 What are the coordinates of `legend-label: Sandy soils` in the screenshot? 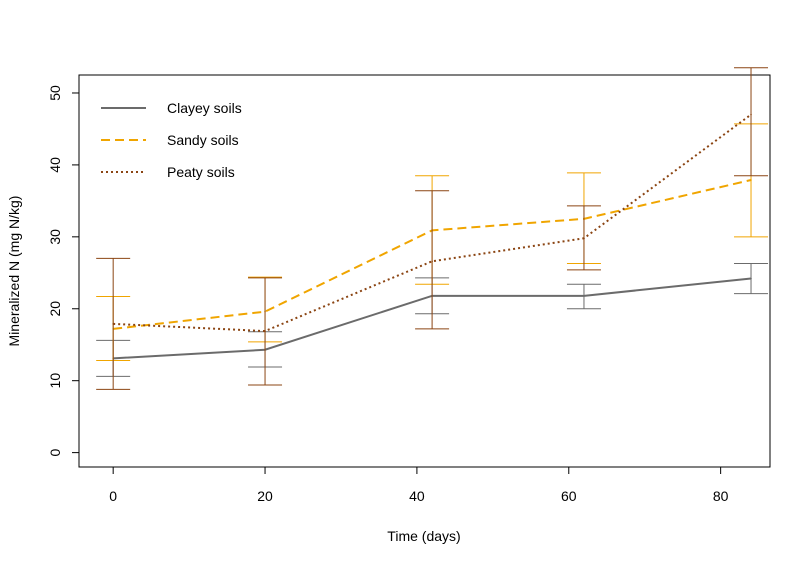 It's located at (203, 140).